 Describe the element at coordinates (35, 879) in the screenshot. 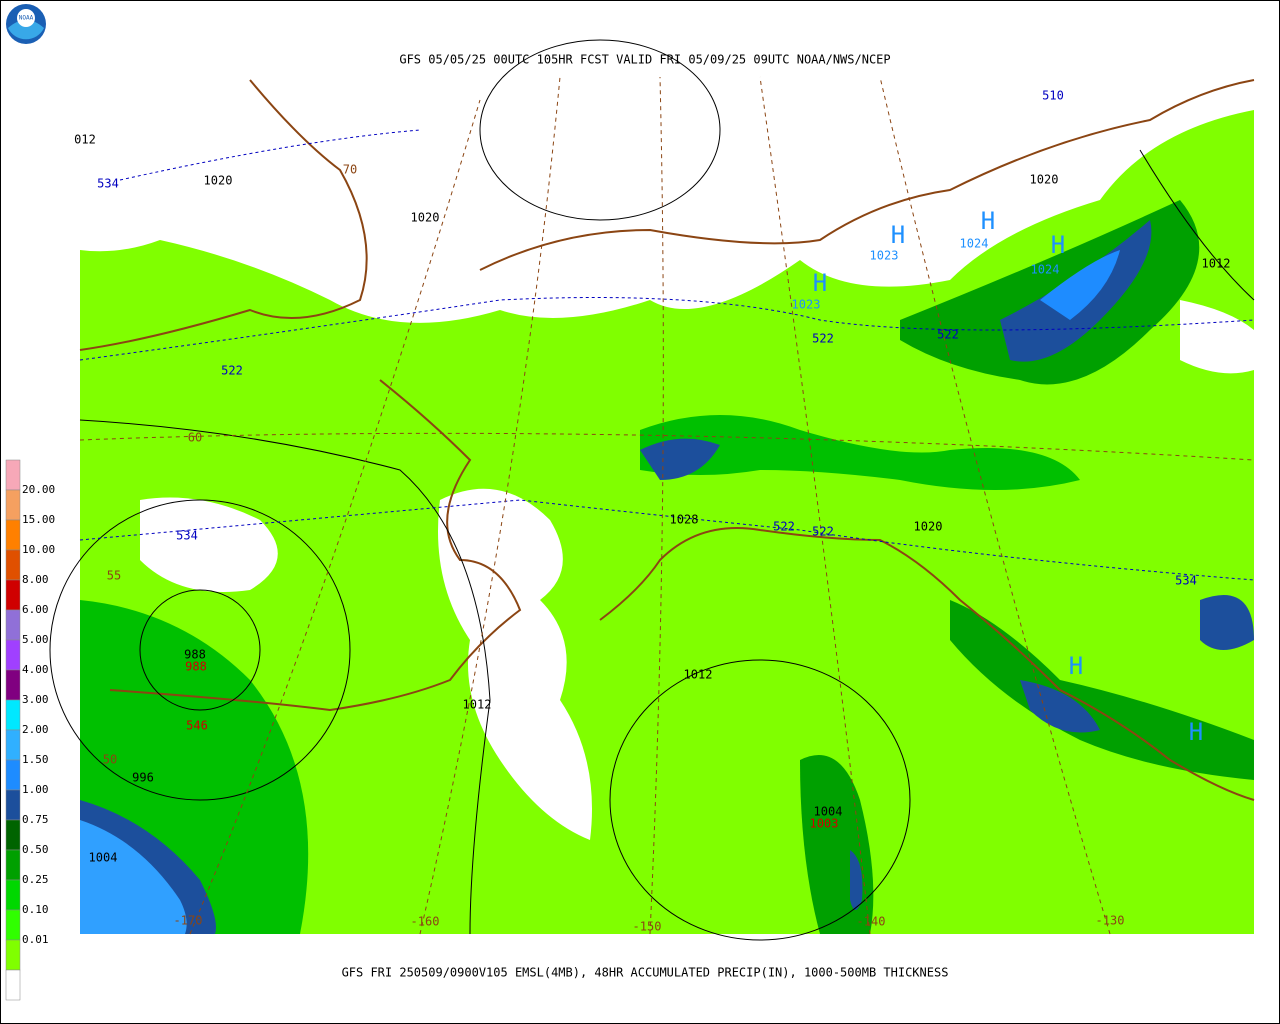

I see `legend-label: 0.25` at that location.